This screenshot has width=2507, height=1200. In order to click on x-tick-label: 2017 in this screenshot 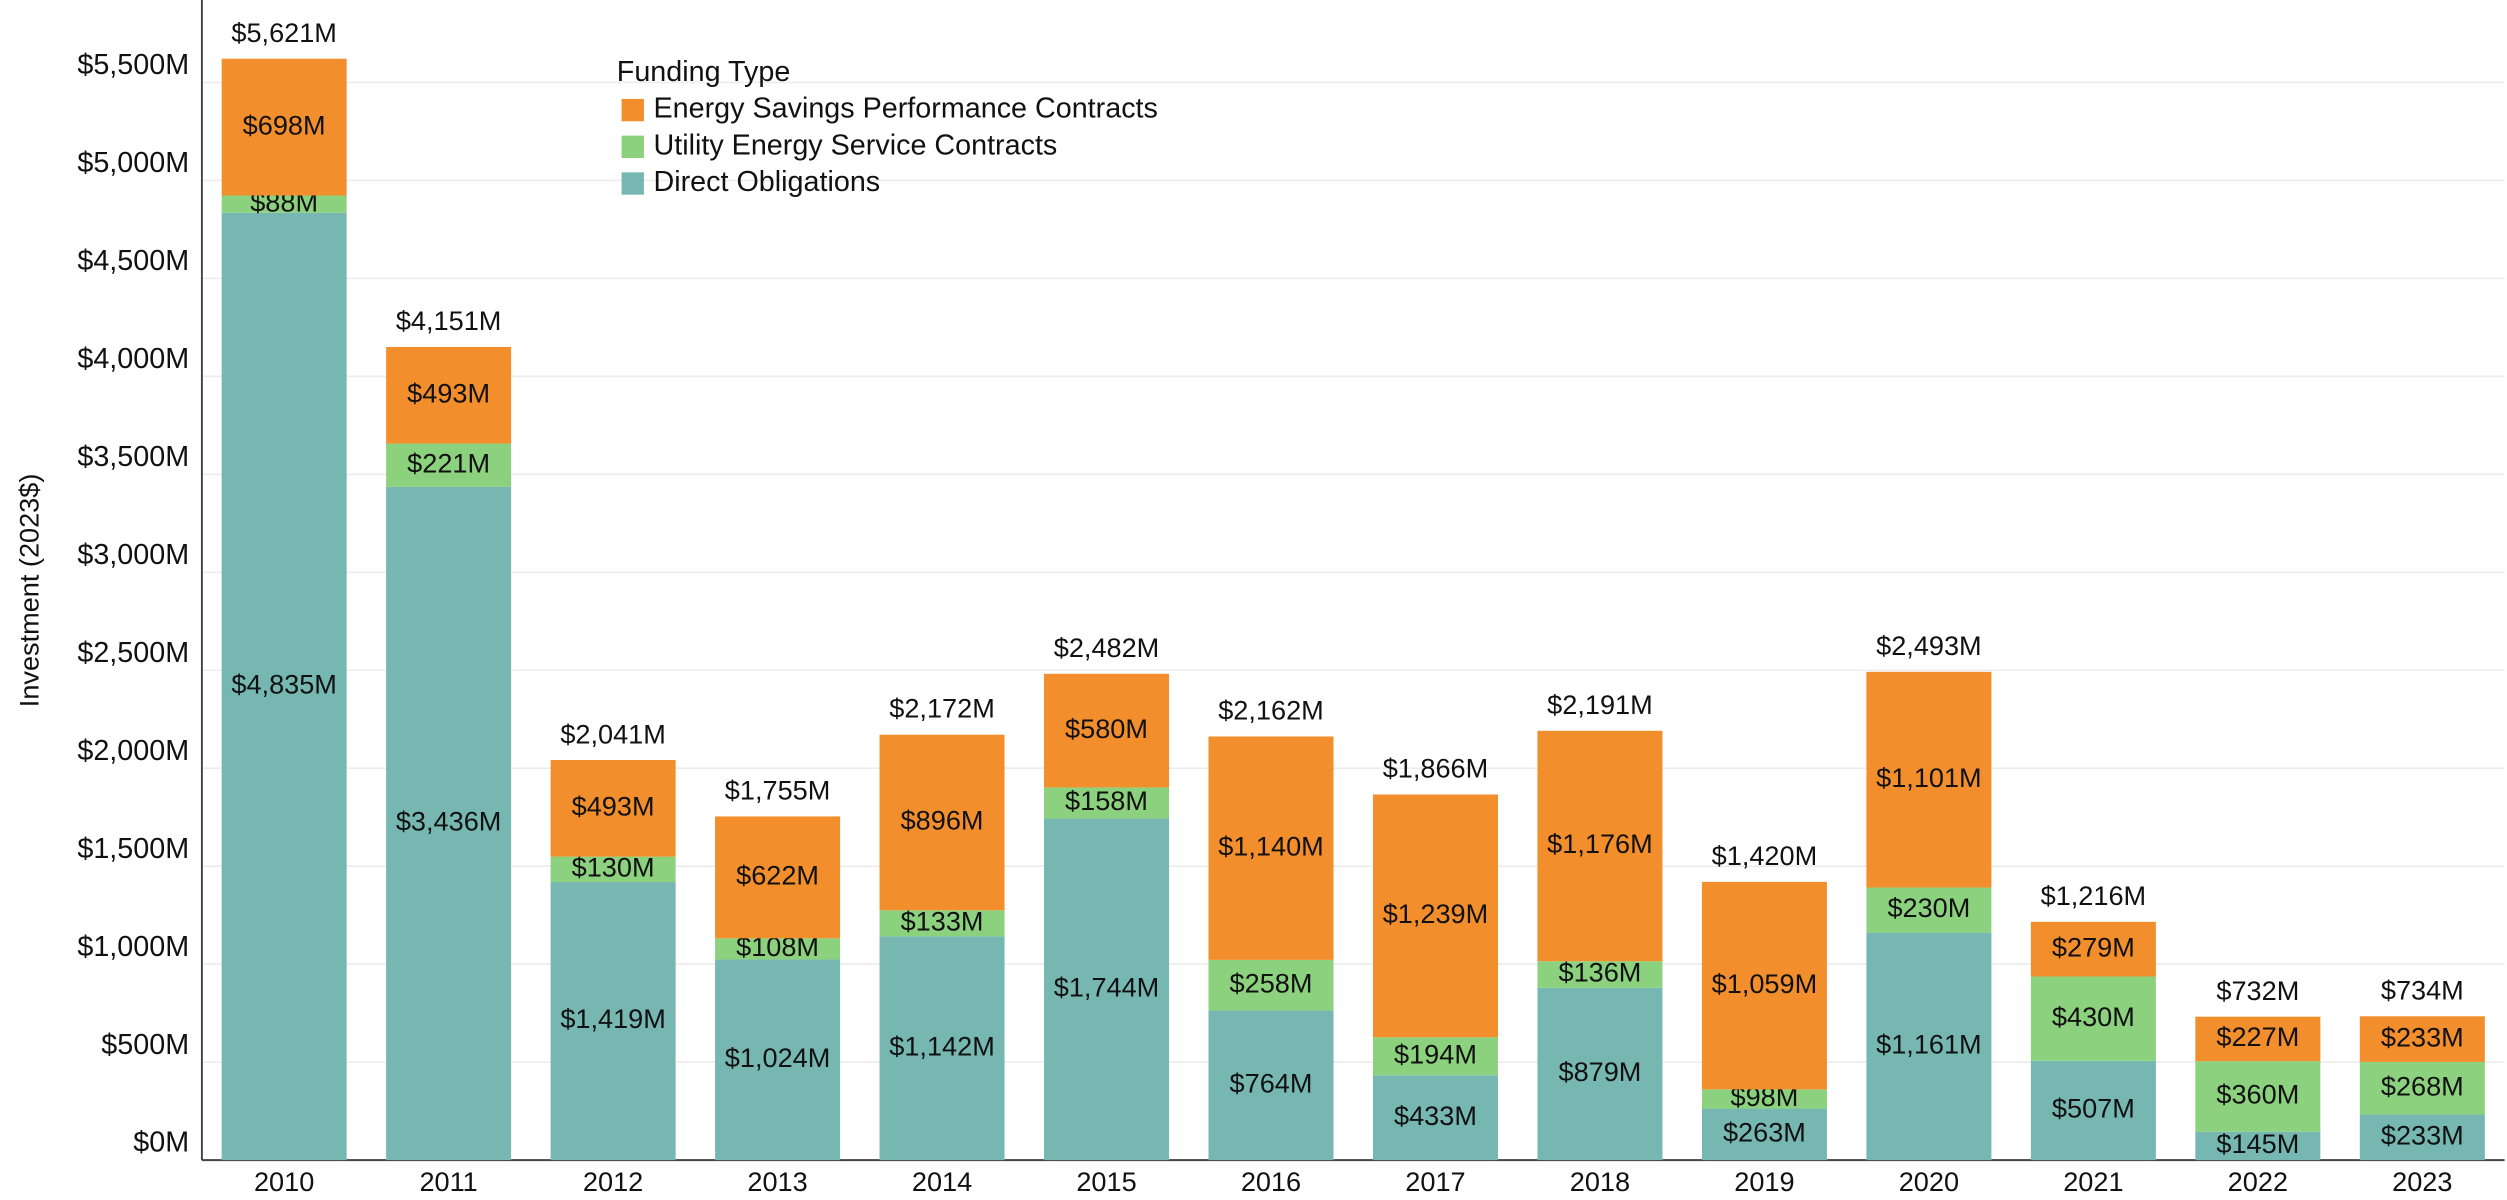, I will do `click(1435, 1181)`.